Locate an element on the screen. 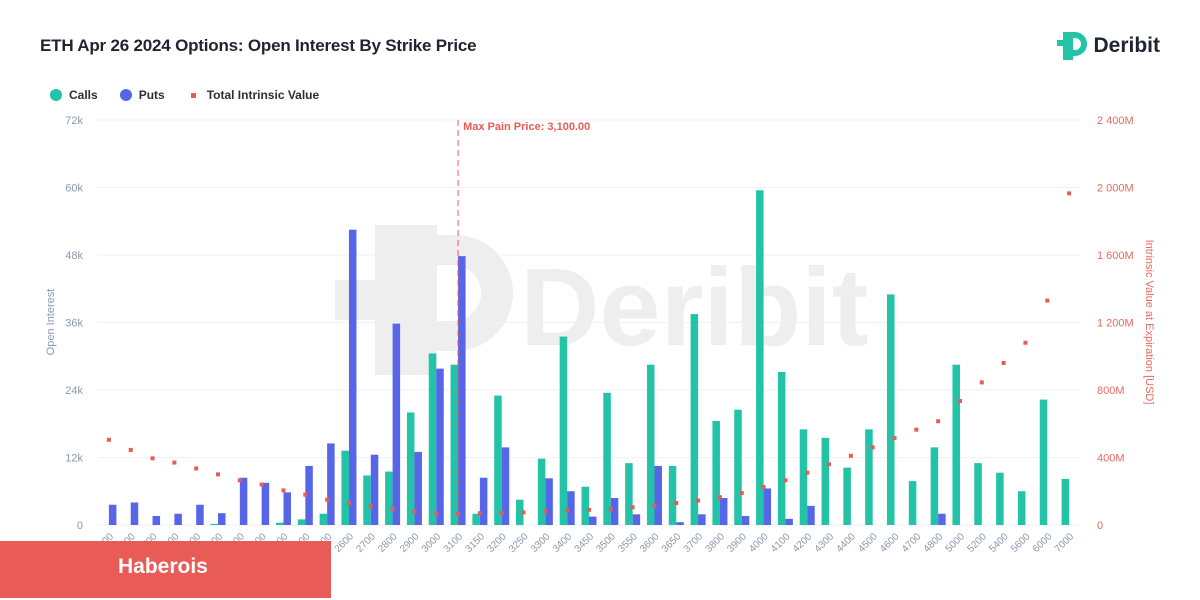  legend-item-intrinsic: Total Intrinsic Value is located at coordinates (253, 95).